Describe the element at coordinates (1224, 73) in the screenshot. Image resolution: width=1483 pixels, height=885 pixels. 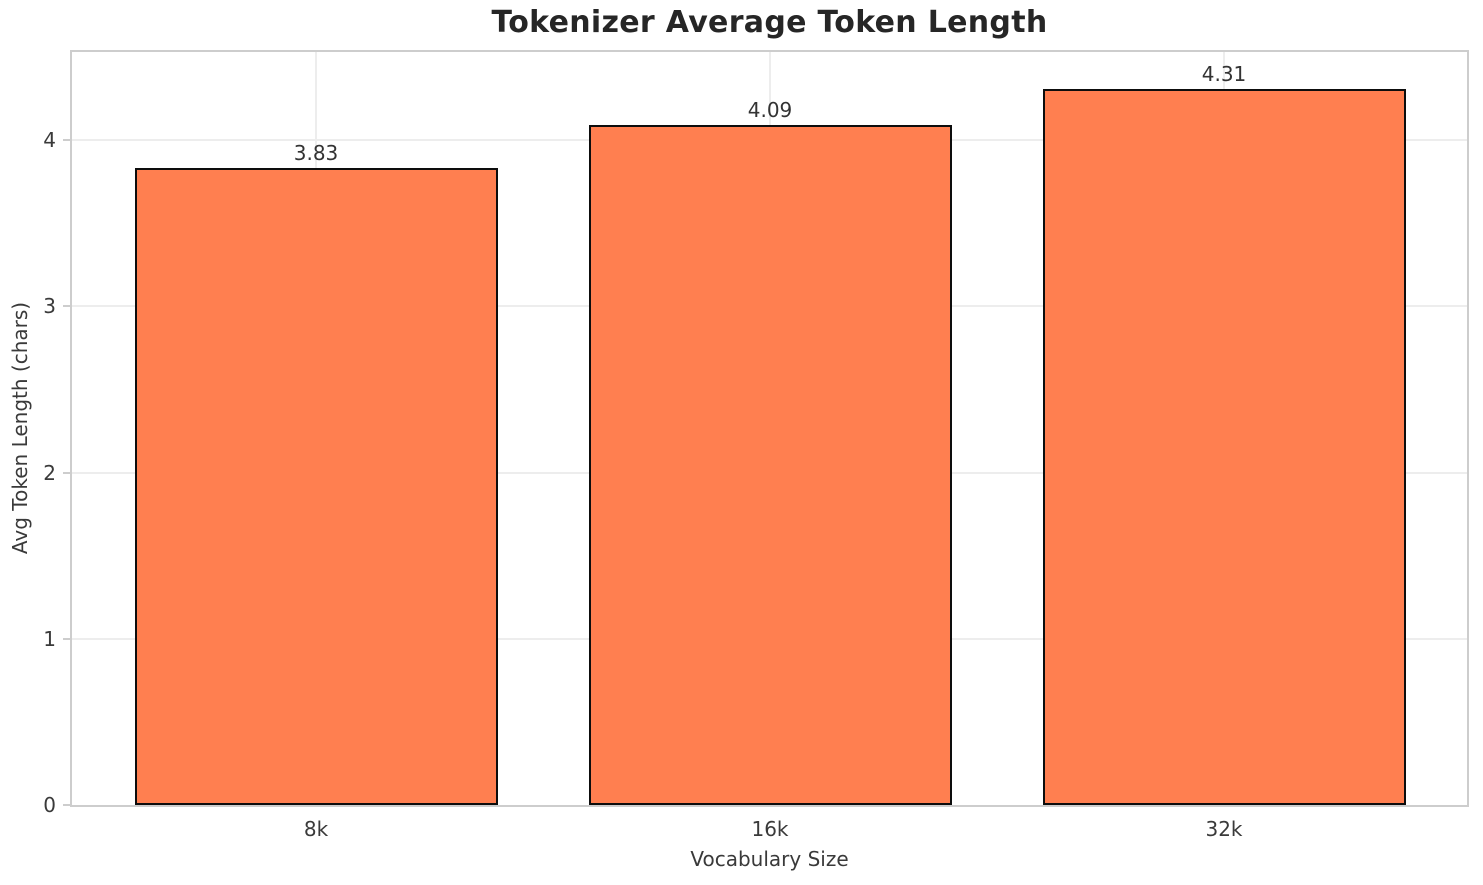
I see `bar-value-label-32k: 4.31` at that location.